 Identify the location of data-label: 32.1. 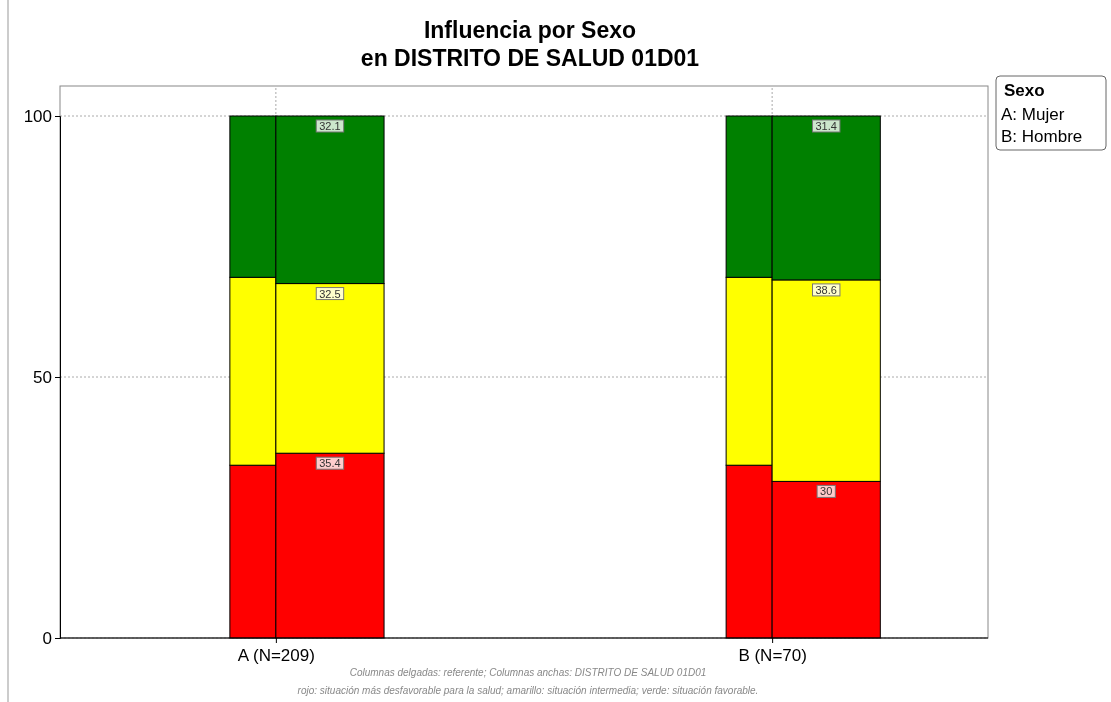
(330, 126).